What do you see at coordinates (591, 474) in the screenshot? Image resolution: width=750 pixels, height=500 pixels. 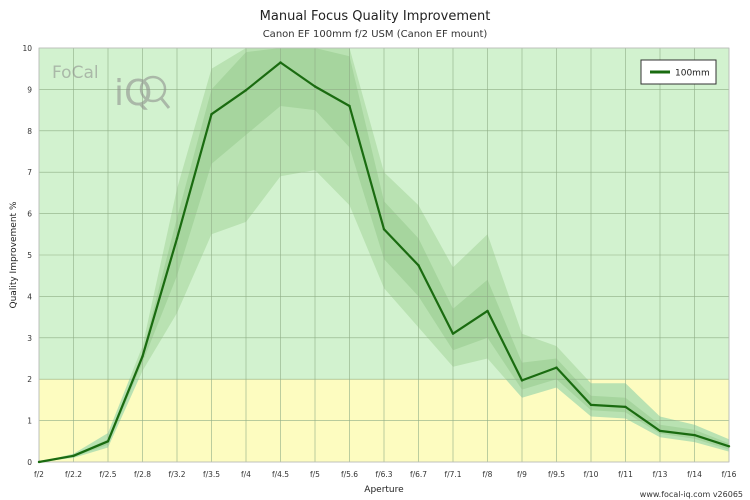 I see `x-tick-label: f/10` at bounding box center [591, 474].